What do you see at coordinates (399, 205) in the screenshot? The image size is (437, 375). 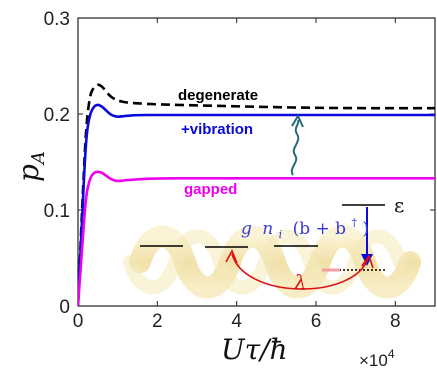 I see `epsilon-label: ε` at bounding box center [399, 205].